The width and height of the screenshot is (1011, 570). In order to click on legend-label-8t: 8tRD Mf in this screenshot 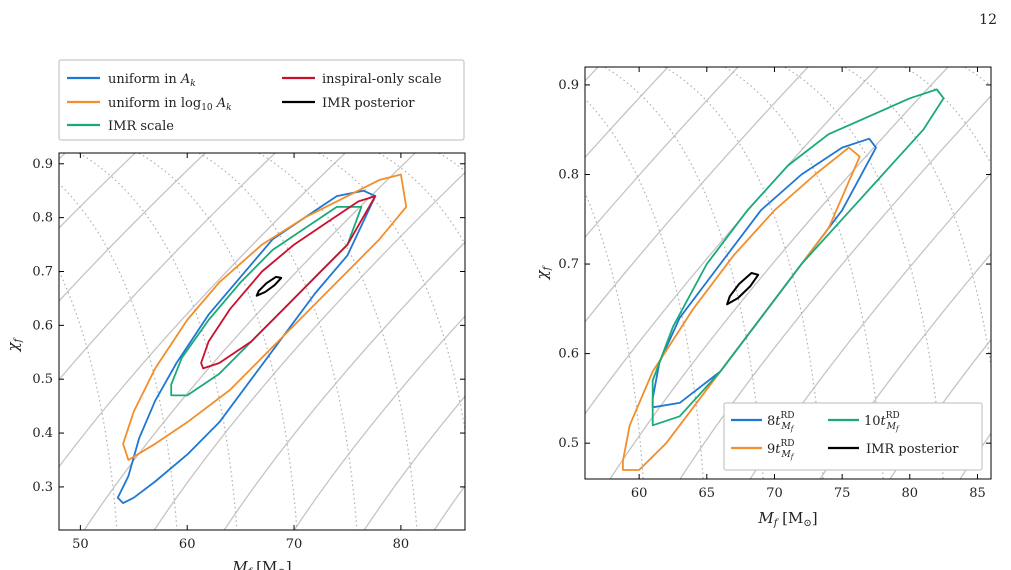, I will do `click(781, 422)`.